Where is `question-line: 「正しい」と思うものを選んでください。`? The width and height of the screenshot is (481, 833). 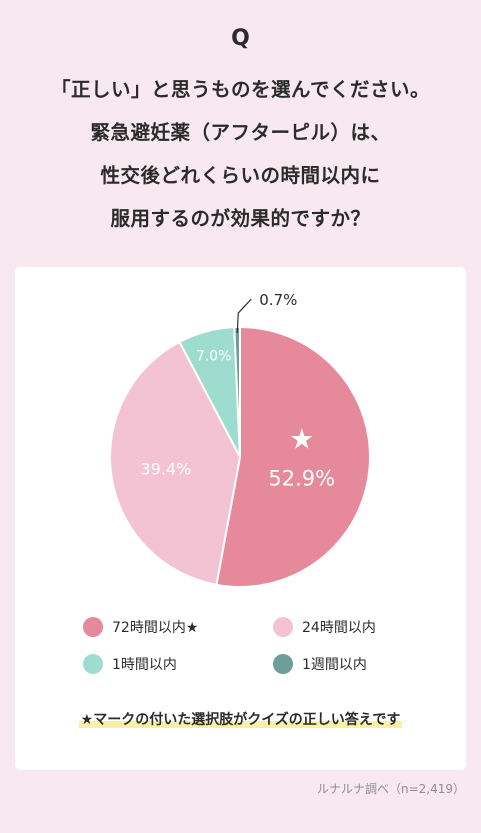
question-line: 「正しい」と思うものを選んでください。 is located at coordinates (240, 89).